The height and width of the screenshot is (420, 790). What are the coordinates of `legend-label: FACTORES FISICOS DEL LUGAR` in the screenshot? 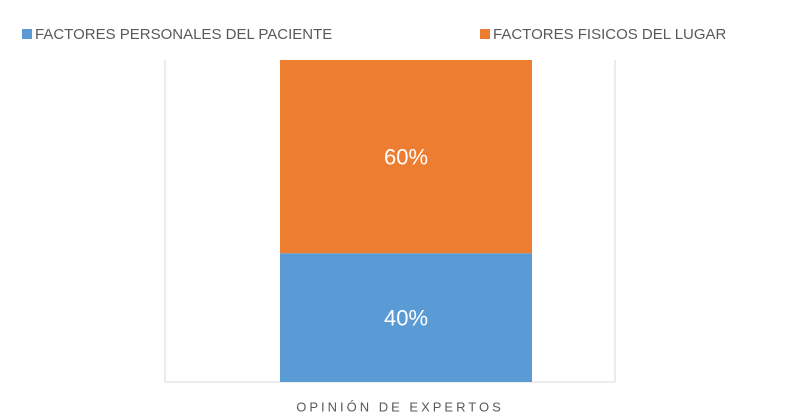 It's located at (610, 34).